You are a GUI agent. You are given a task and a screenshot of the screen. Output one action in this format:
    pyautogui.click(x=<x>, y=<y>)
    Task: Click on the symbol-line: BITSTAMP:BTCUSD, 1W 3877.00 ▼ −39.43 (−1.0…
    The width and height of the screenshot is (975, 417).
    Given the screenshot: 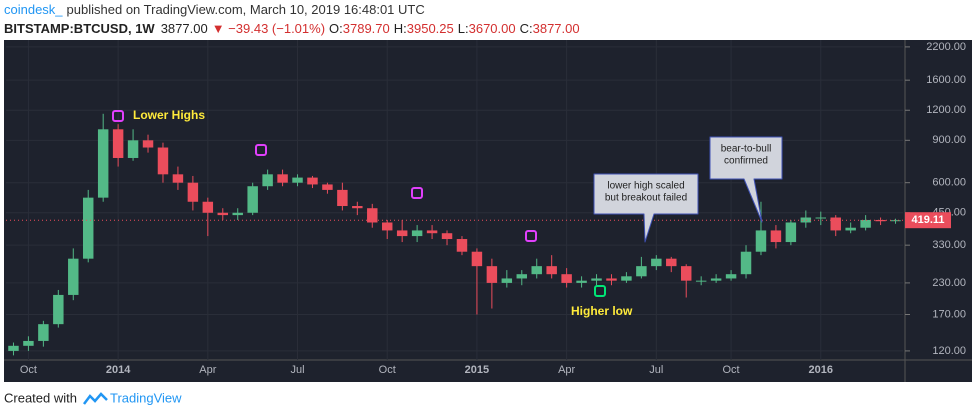 What is the action you would take?
    pyautogui.click(x=292, y=28)
    